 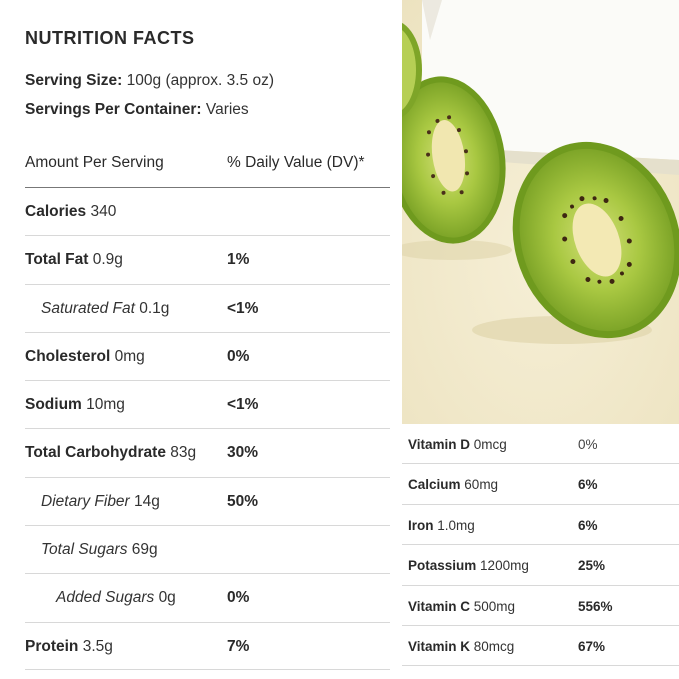 I want to click on vitamin-amount: 500mg, so click(x=494, y=606).